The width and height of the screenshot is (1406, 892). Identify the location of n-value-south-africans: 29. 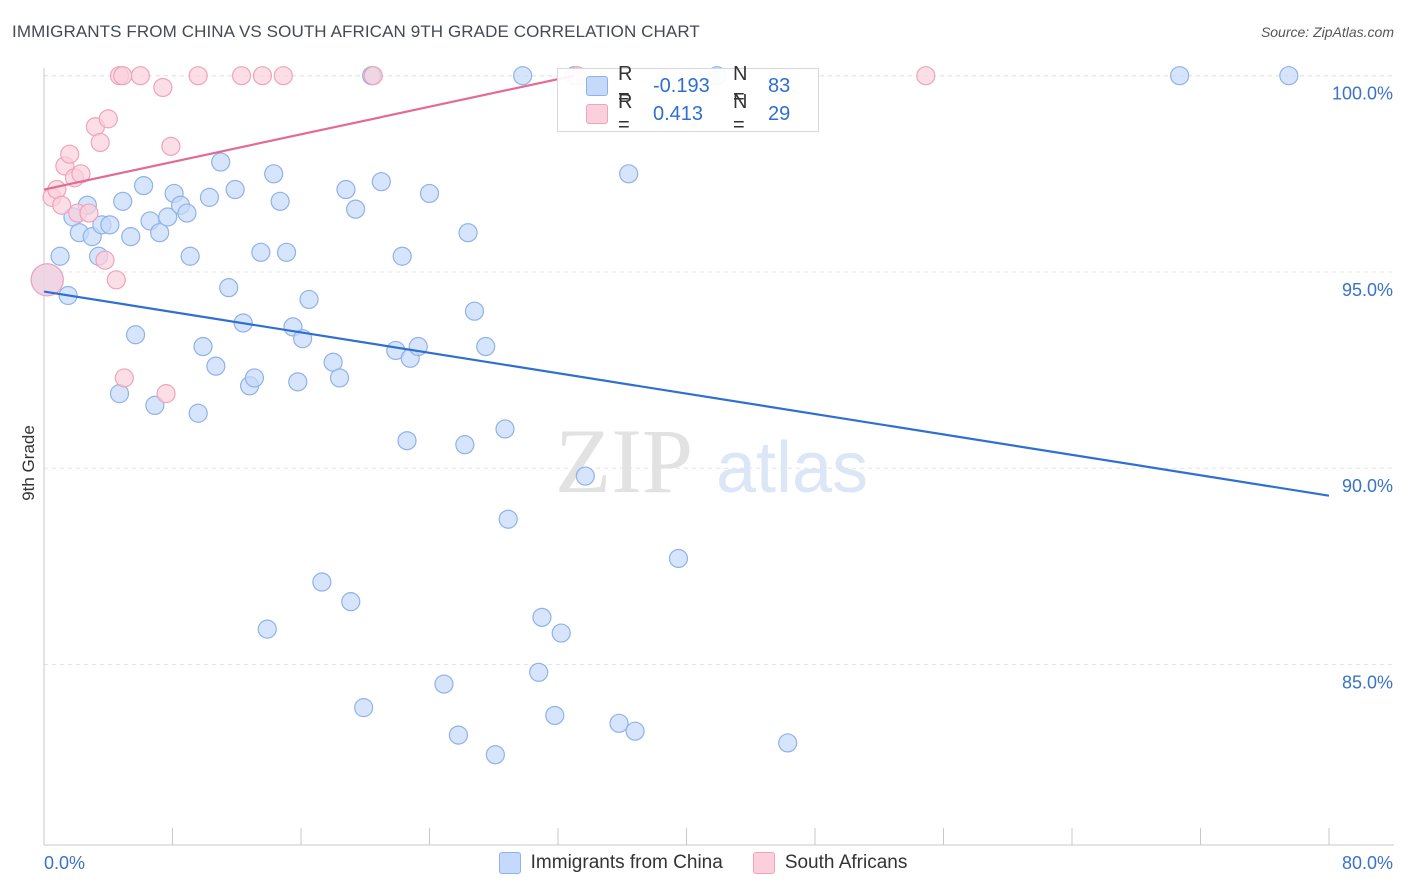
(779, 113).